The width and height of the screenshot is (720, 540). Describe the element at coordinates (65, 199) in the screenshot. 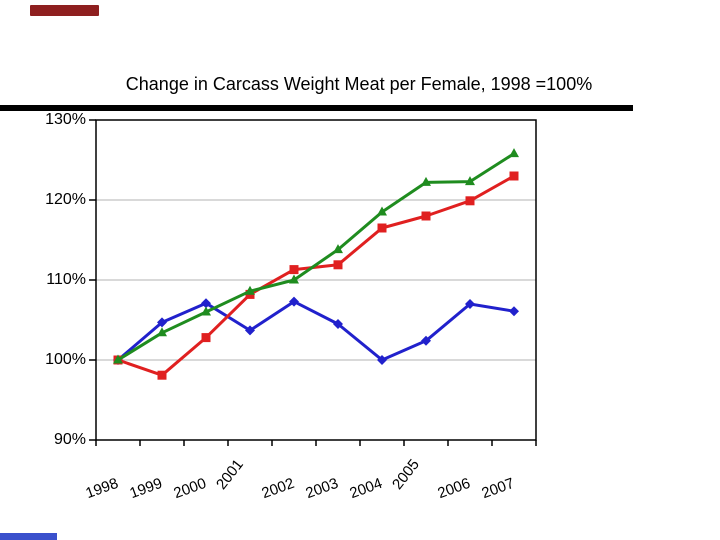

I see `y-axis-label: 120%` at that location.